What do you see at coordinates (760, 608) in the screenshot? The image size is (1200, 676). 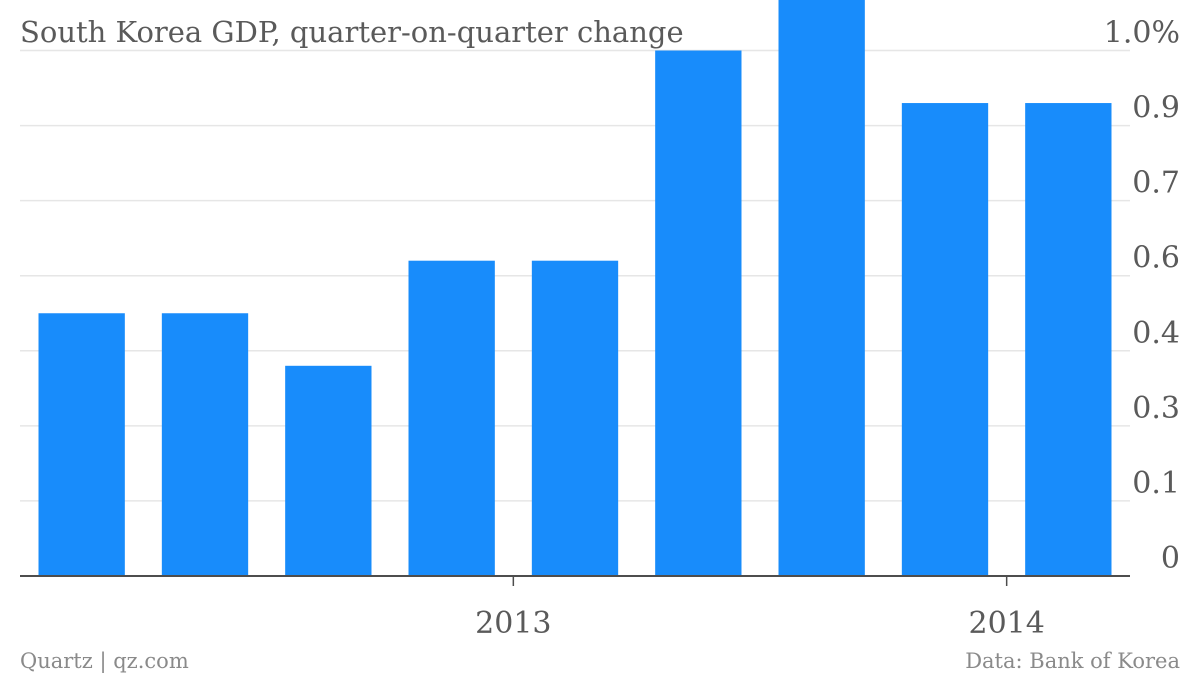 I see `x-axis-tick-labels: 2013 2014` at bounding box center [760, 608].